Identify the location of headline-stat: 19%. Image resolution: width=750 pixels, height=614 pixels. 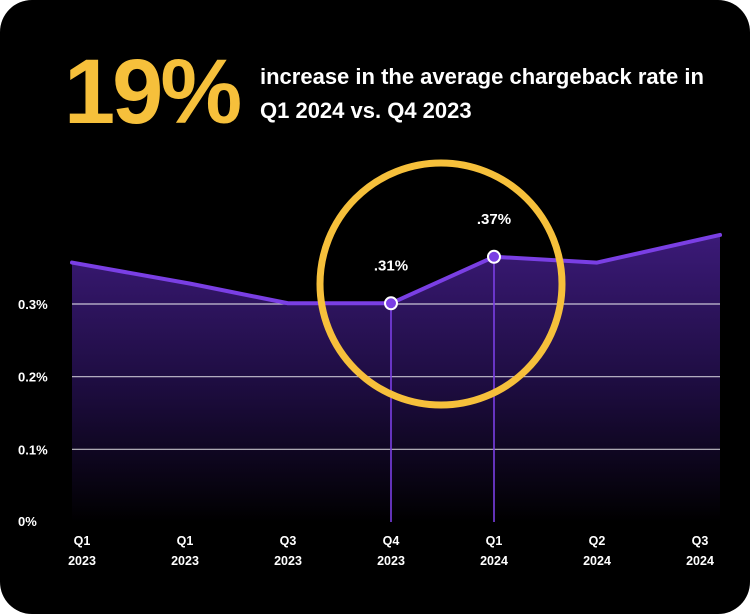
(153, 92).